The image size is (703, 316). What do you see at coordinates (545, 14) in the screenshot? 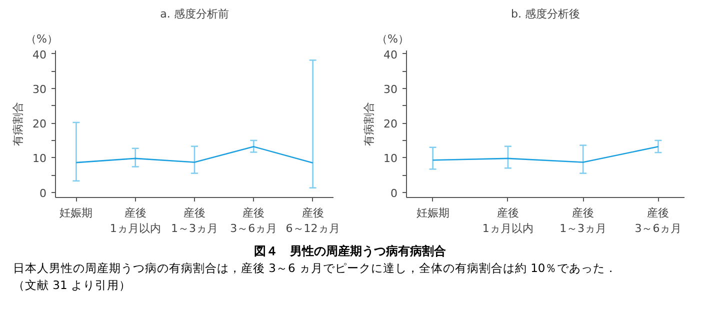
I see `chart-title: b. 感度分析後` at bounding box center [545, 14].